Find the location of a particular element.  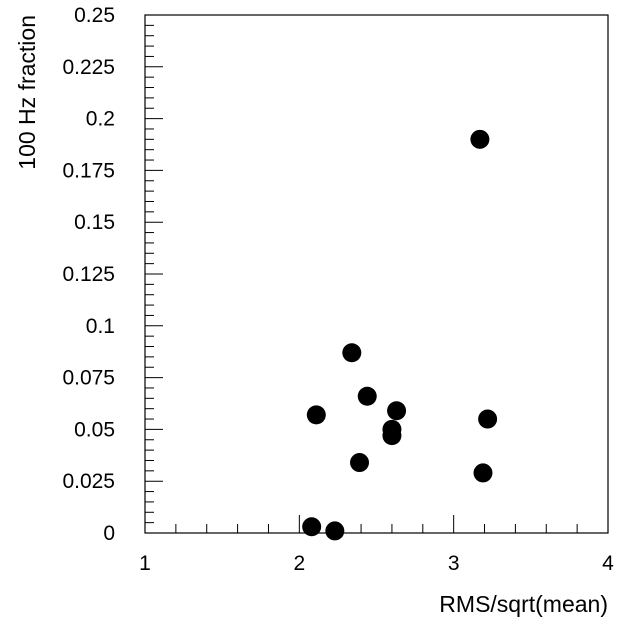

y-tick-label: 0.2 is located at coordinates (100, 119).